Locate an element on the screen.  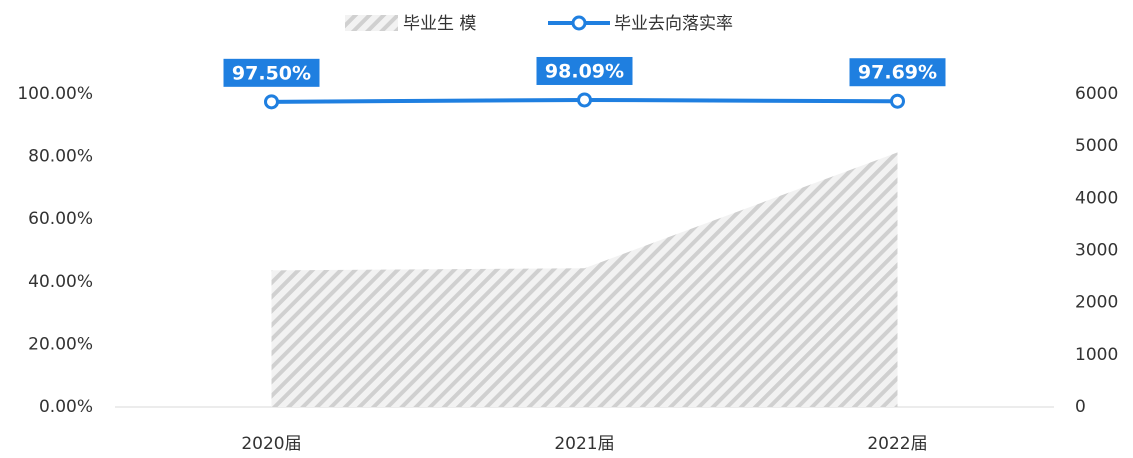
legend-swatch is located at coordinates (371, 23).